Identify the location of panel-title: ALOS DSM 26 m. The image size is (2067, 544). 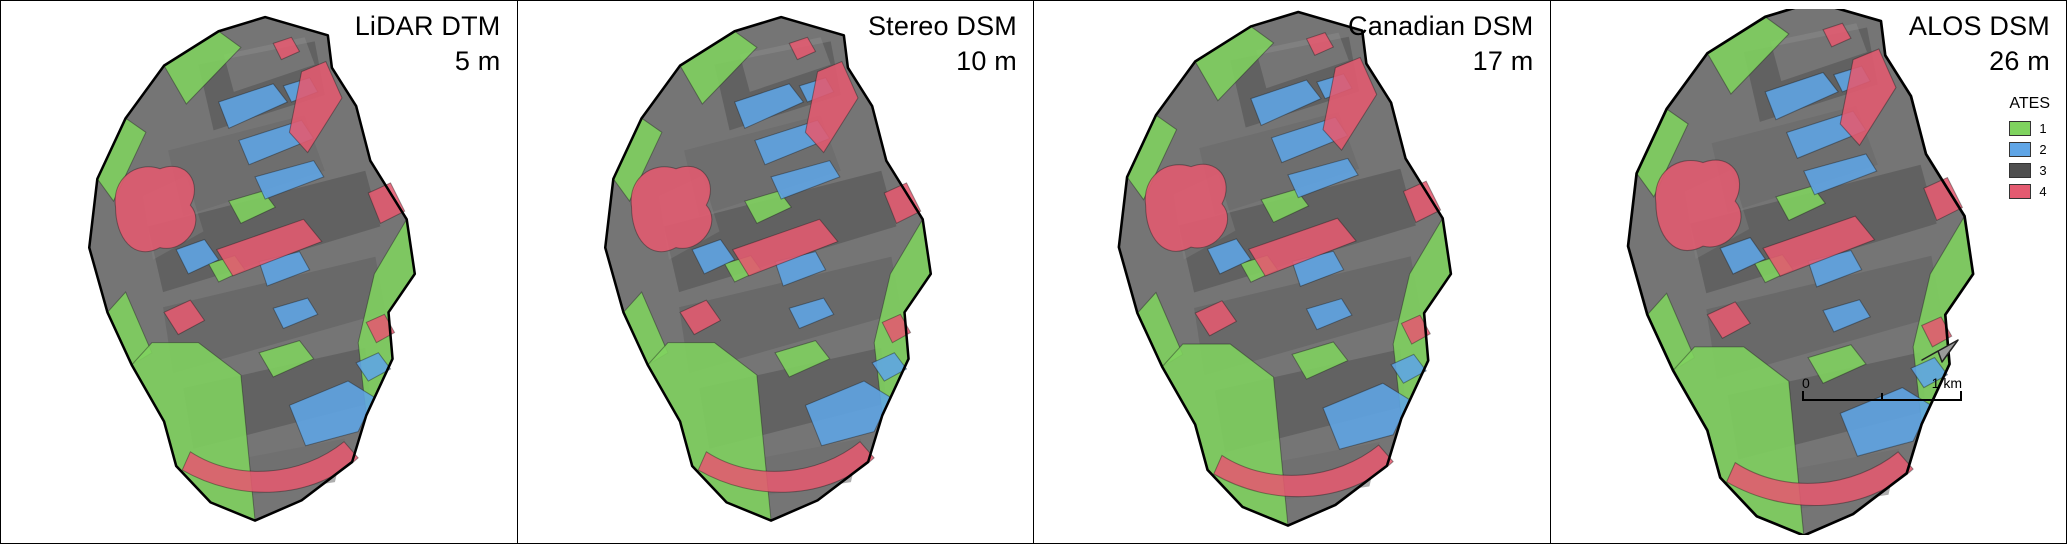
(1979, 43).